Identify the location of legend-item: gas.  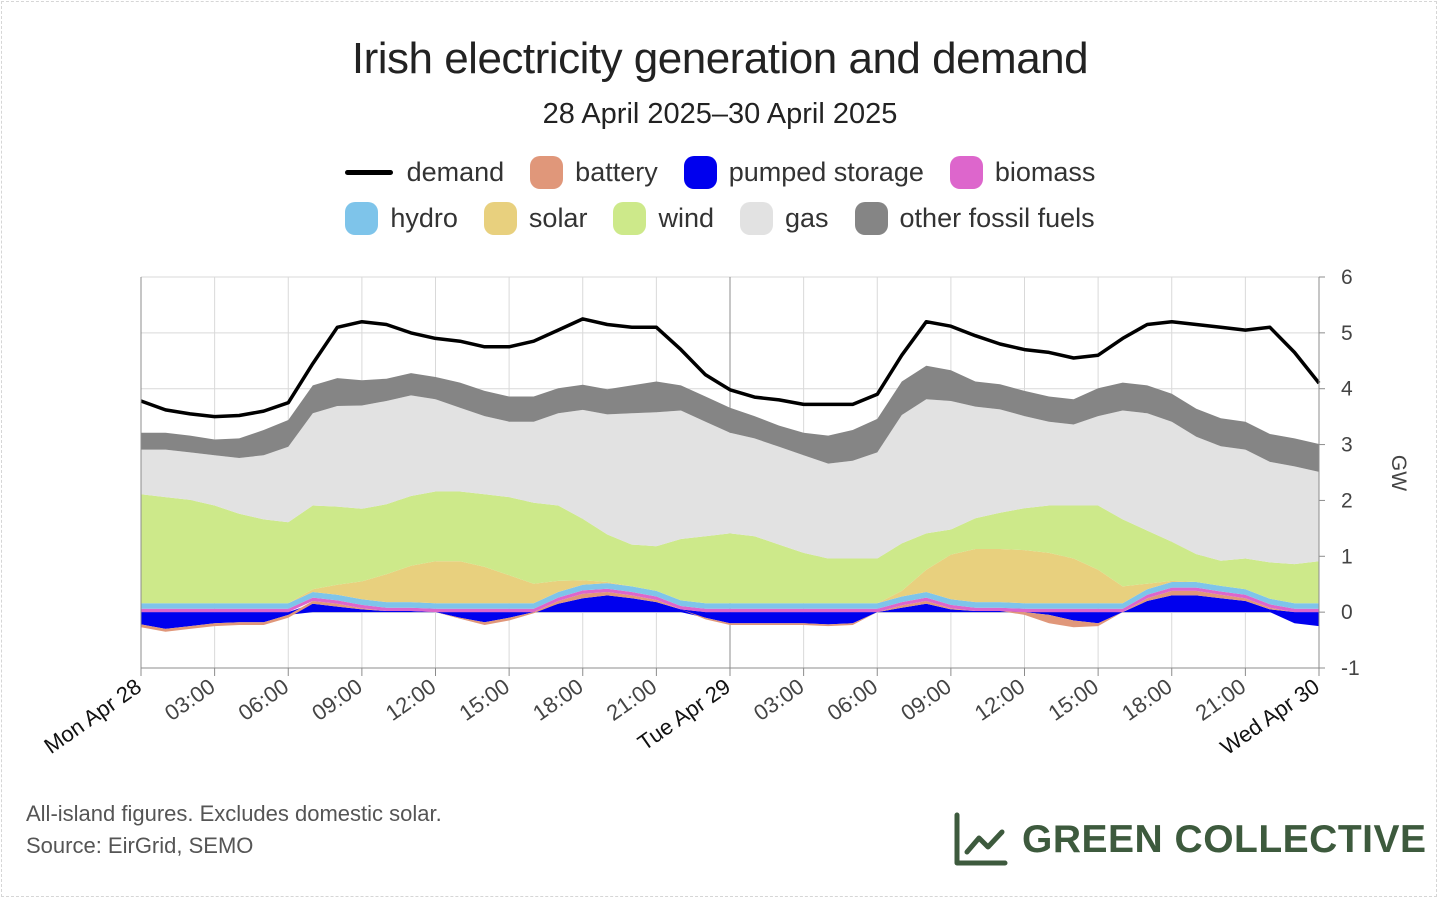
(784, 218).